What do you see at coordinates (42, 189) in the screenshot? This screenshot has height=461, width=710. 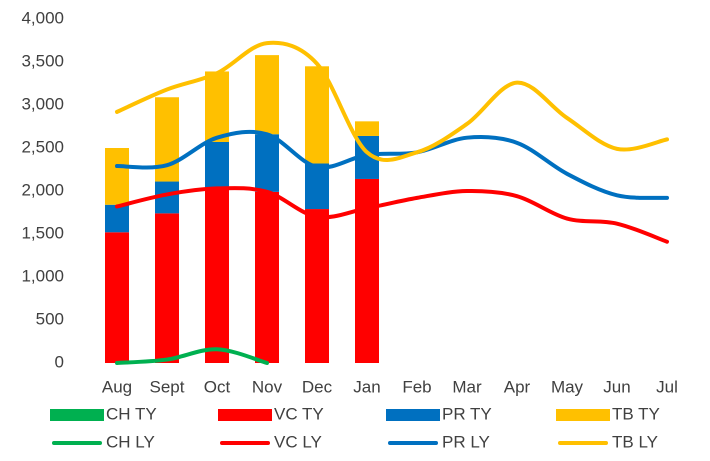 I see `y-tick-label: 2,000` at bounding box center [42, 189].